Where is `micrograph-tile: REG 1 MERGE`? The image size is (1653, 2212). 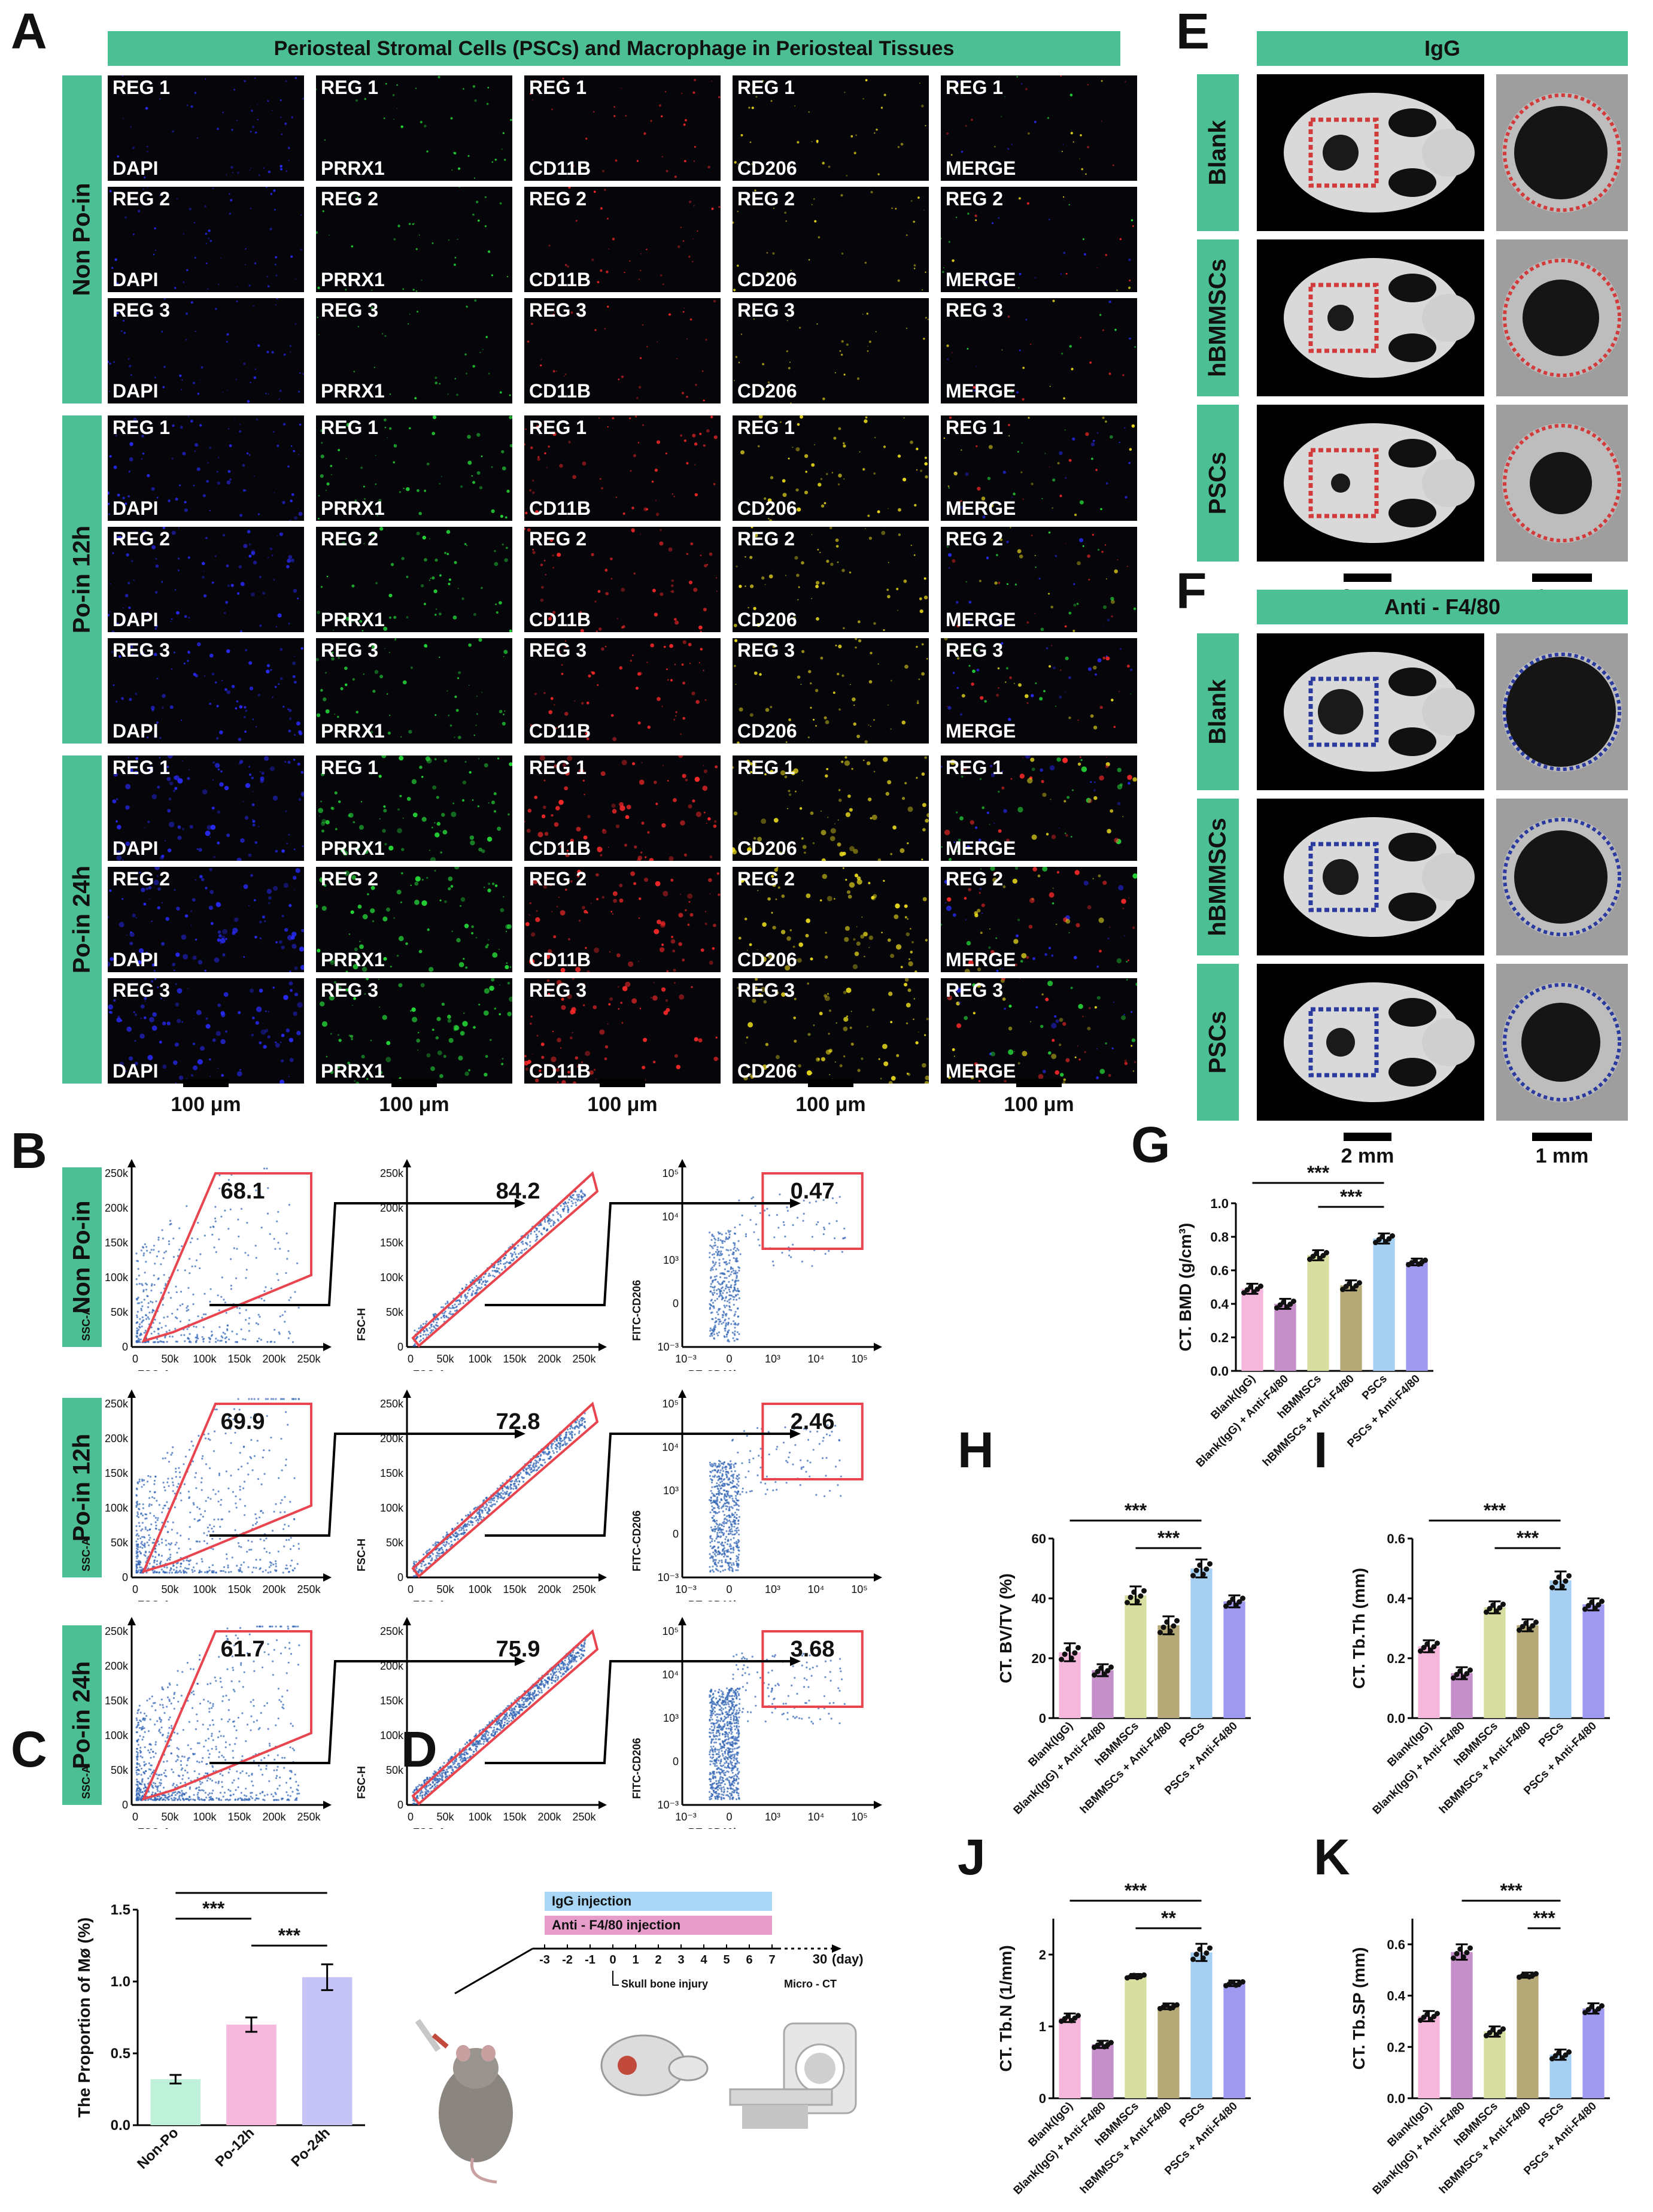 micrograph-tile: REG 1 MERGE is located at coordinates (1039, 468).